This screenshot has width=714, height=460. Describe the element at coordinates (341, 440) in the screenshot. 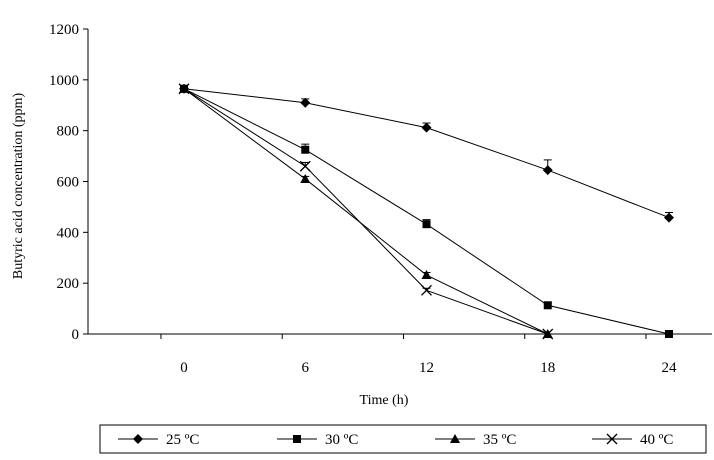

I see `legend-label: 30 ºC` at that location.